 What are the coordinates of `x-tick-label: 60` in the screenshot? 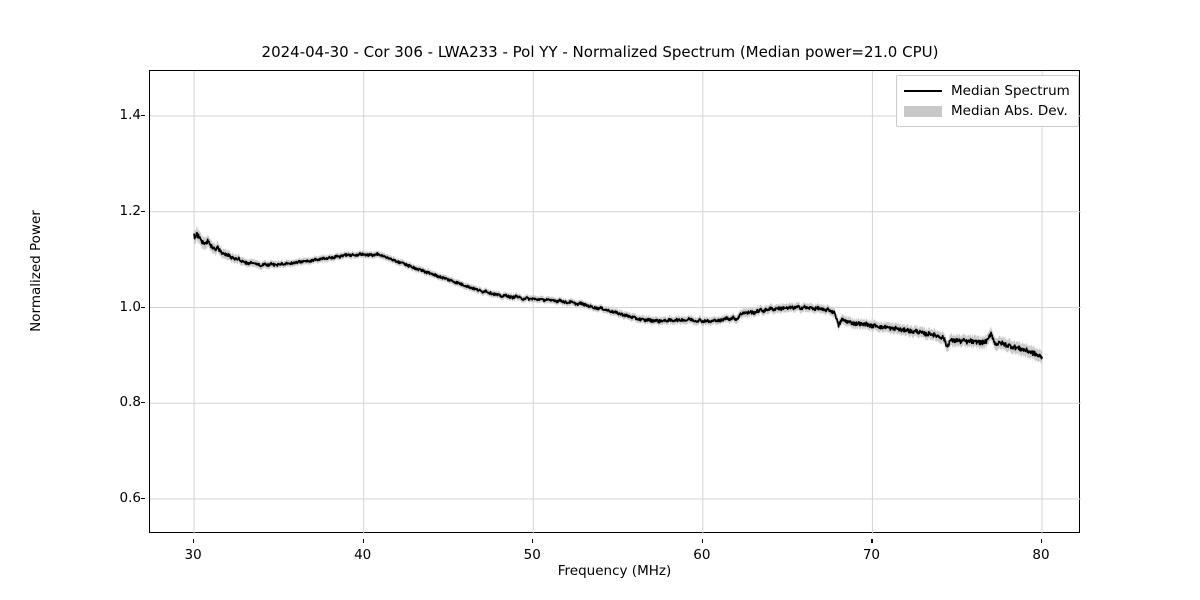 It's located at (702, 555).